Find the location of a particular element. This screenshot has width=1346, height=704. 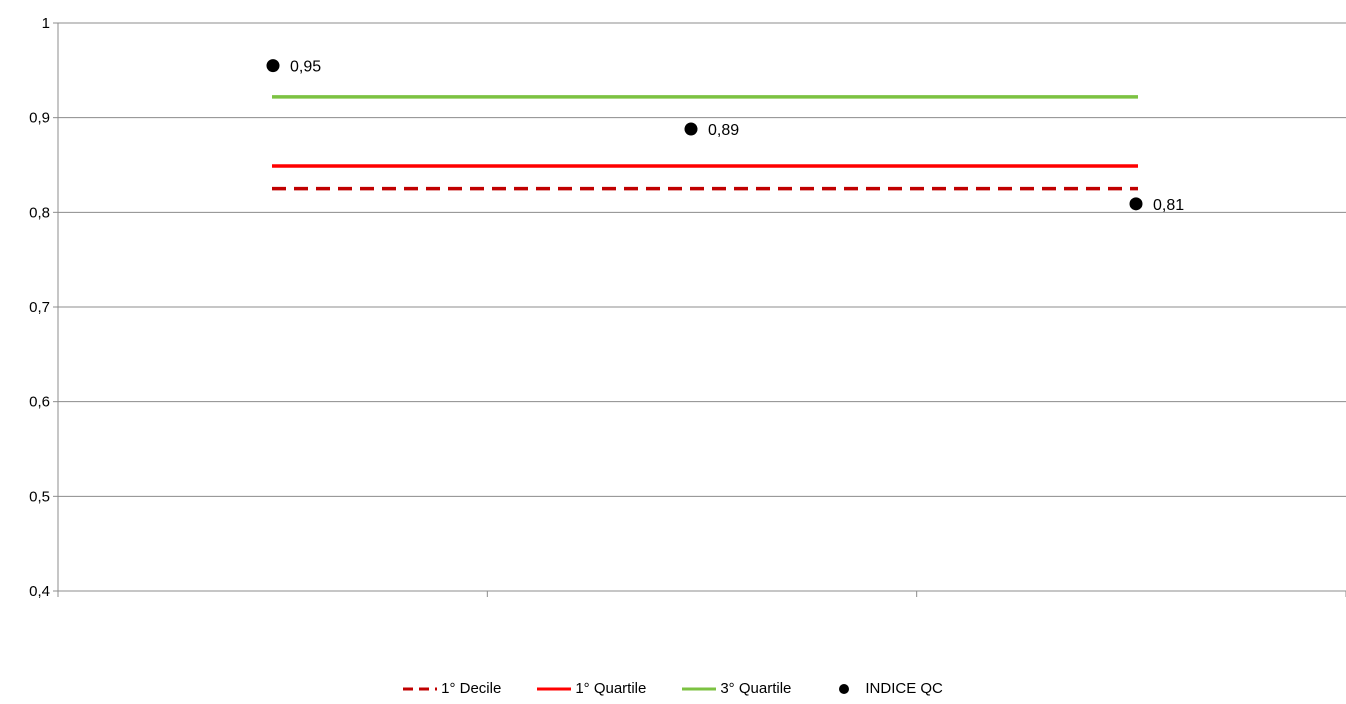

legend-label-indice-qc: INDICE QC is located at coordinates (904, 688).